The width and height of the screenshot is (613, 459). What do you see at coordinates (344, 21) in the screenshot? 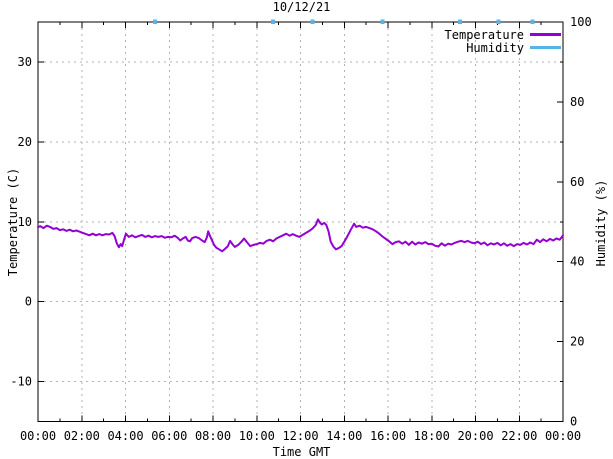
I see `humidity-series` at bounding box center [344, 21].